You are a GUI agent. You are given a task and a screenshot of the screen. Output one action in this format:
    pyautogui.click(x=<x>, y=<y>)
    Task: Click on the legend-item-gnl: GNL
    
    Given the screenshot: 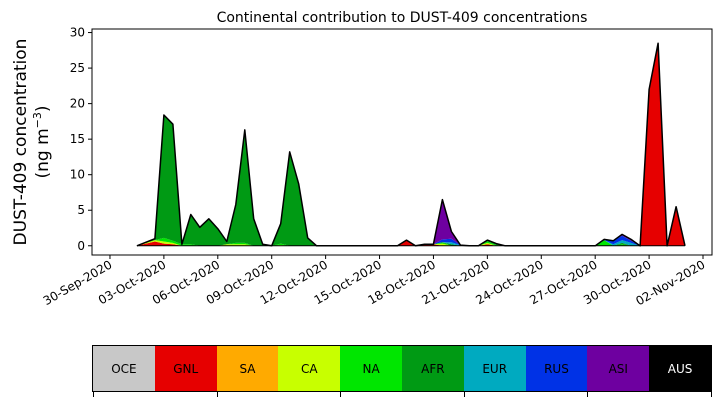 What is the action you would take?
    pyautogui.click(x=185, y=368)
    